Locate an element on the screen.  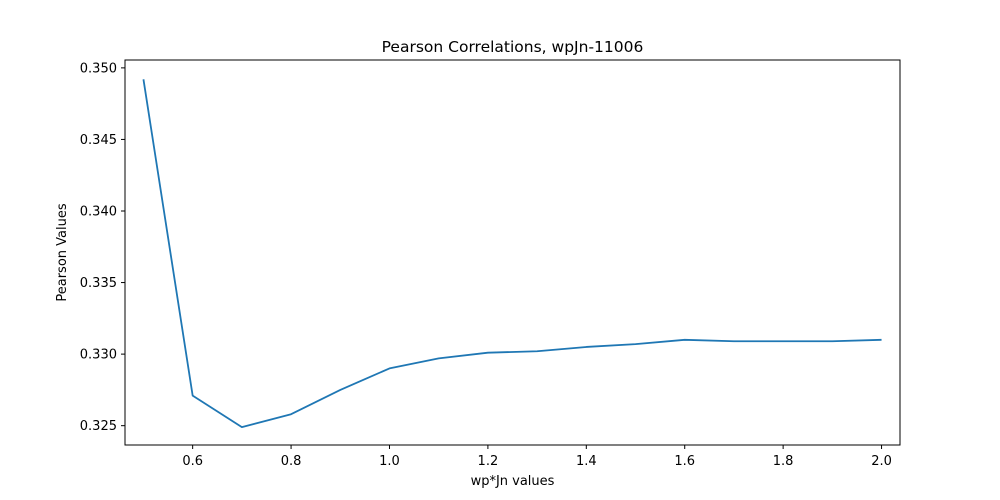
y-tick-label: 0.340 is located at coordinates (98, 211).